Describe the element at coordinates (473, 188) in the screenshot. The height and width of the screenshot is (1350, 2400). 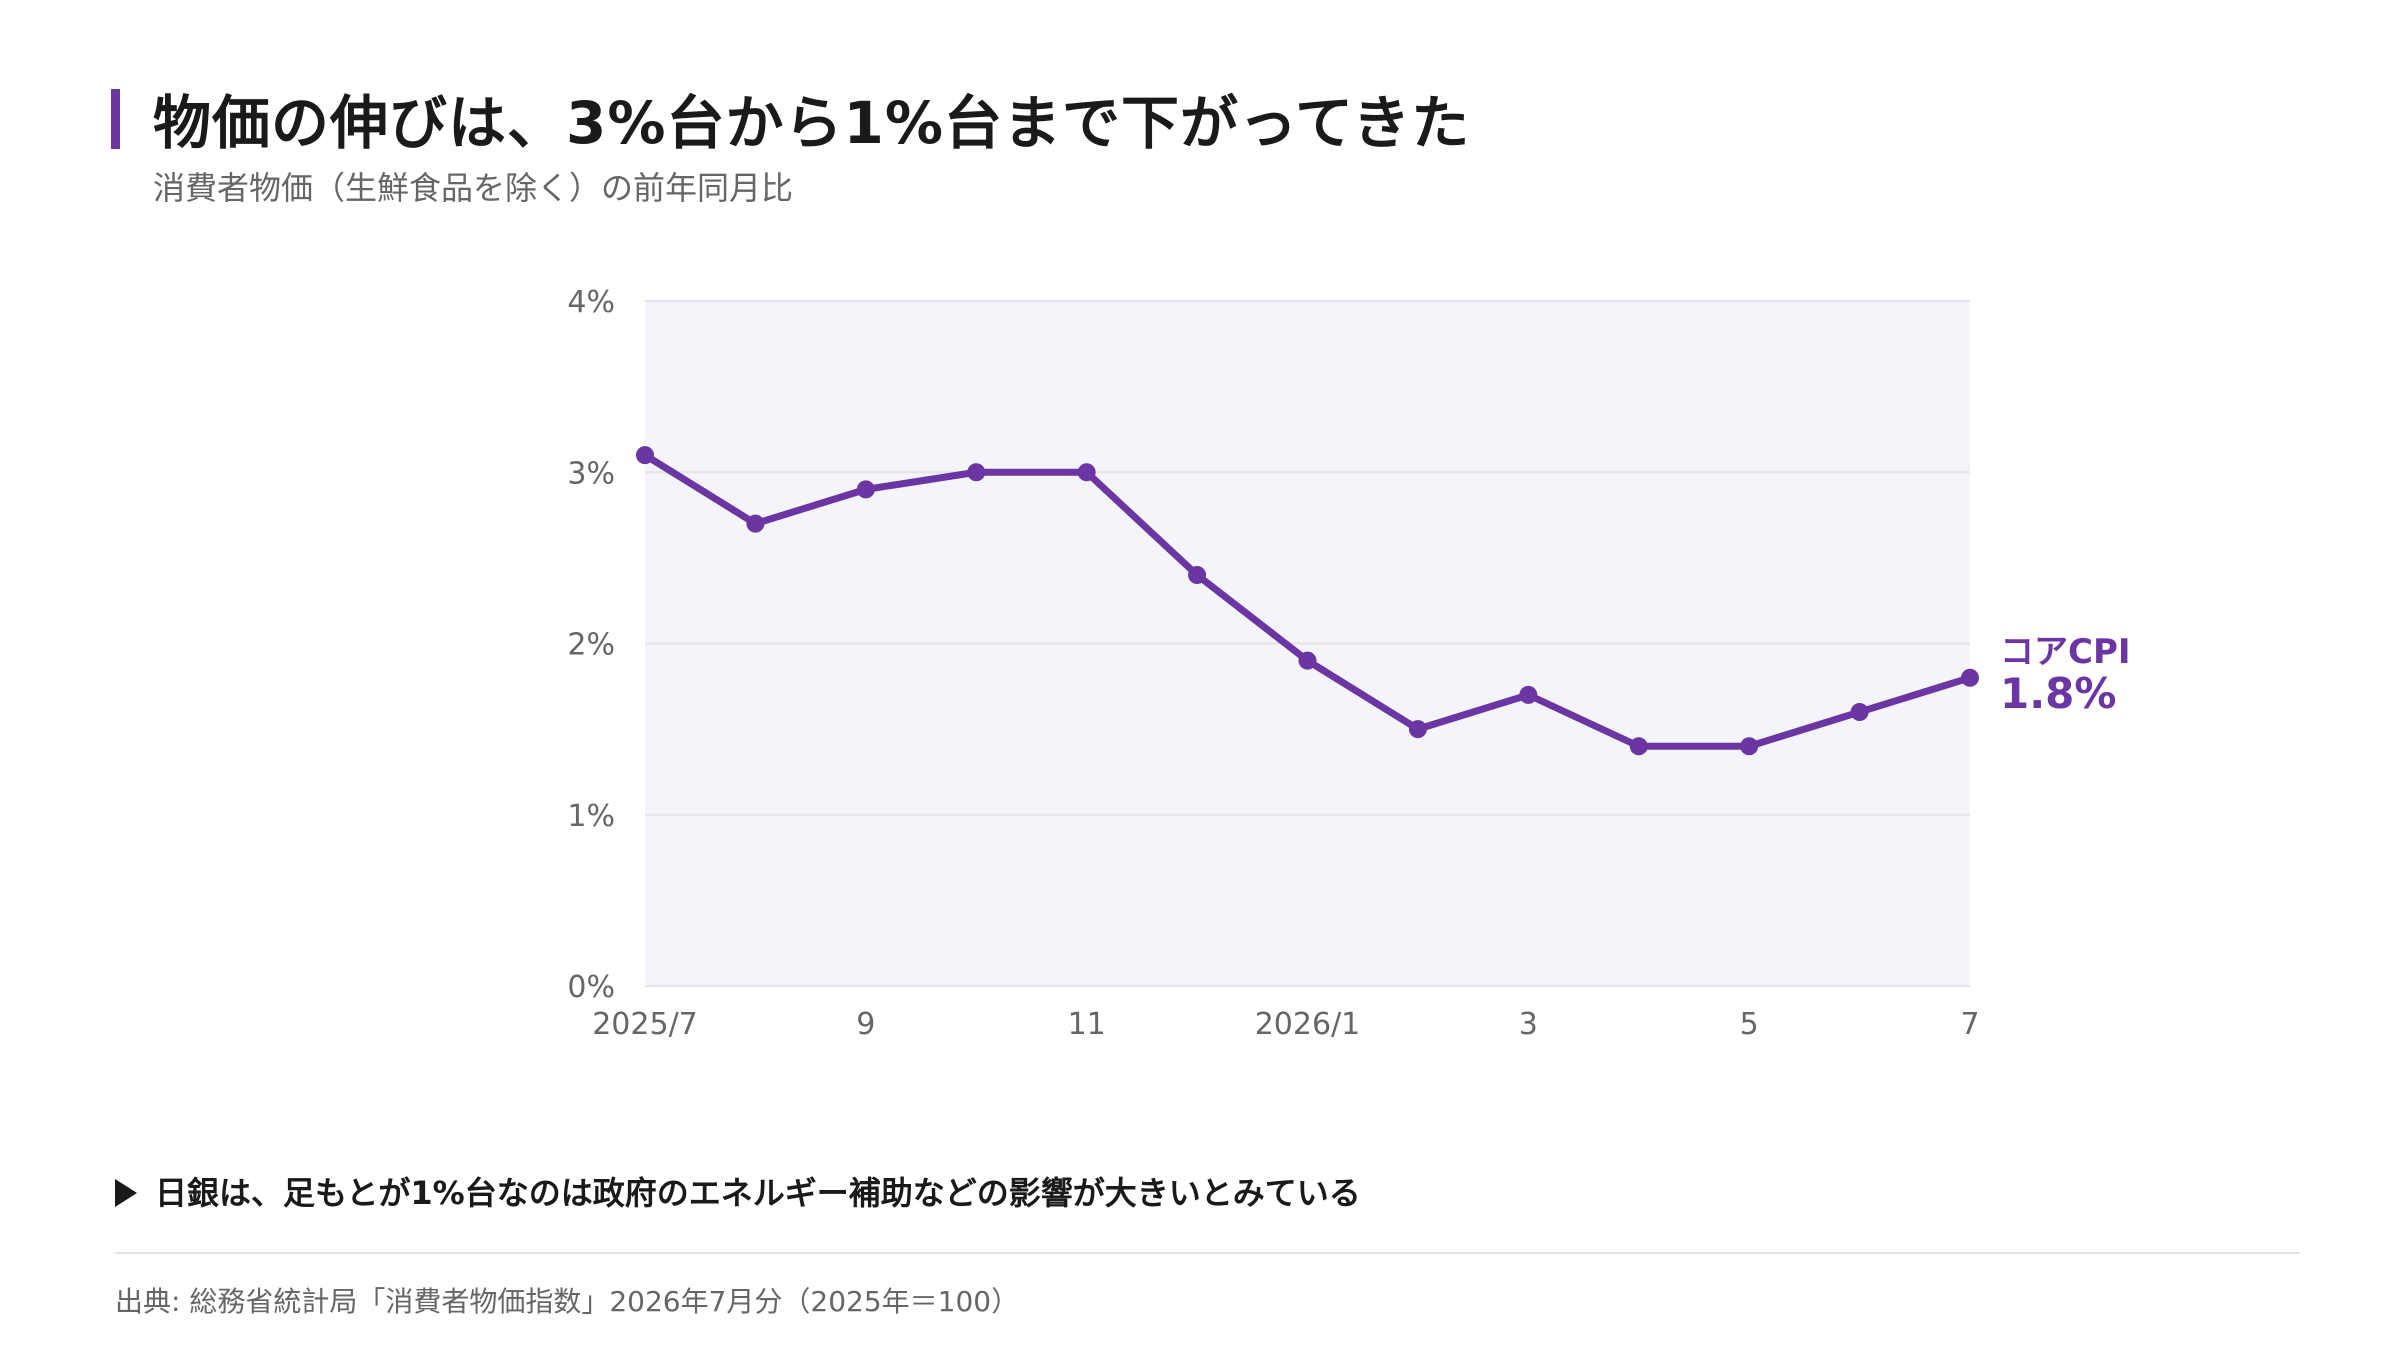
I see `page-subtitle: 消費者物価（生鮮食品を除く）の前年同月比` at that location.